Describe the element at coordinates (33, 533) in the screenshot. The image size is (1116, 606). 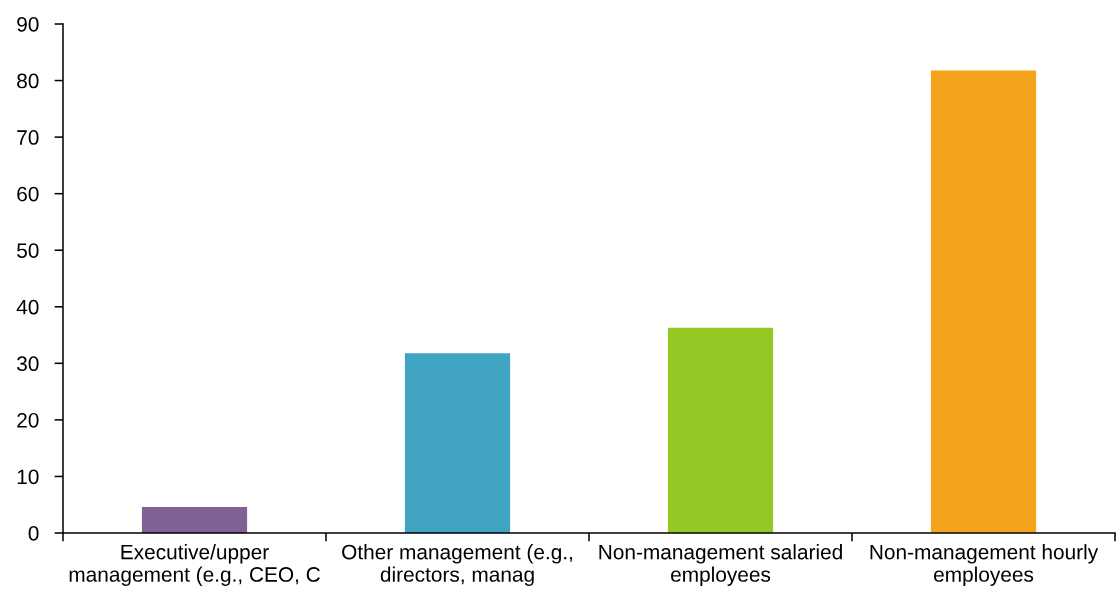
I see `y-tick-label: 0` at that location.